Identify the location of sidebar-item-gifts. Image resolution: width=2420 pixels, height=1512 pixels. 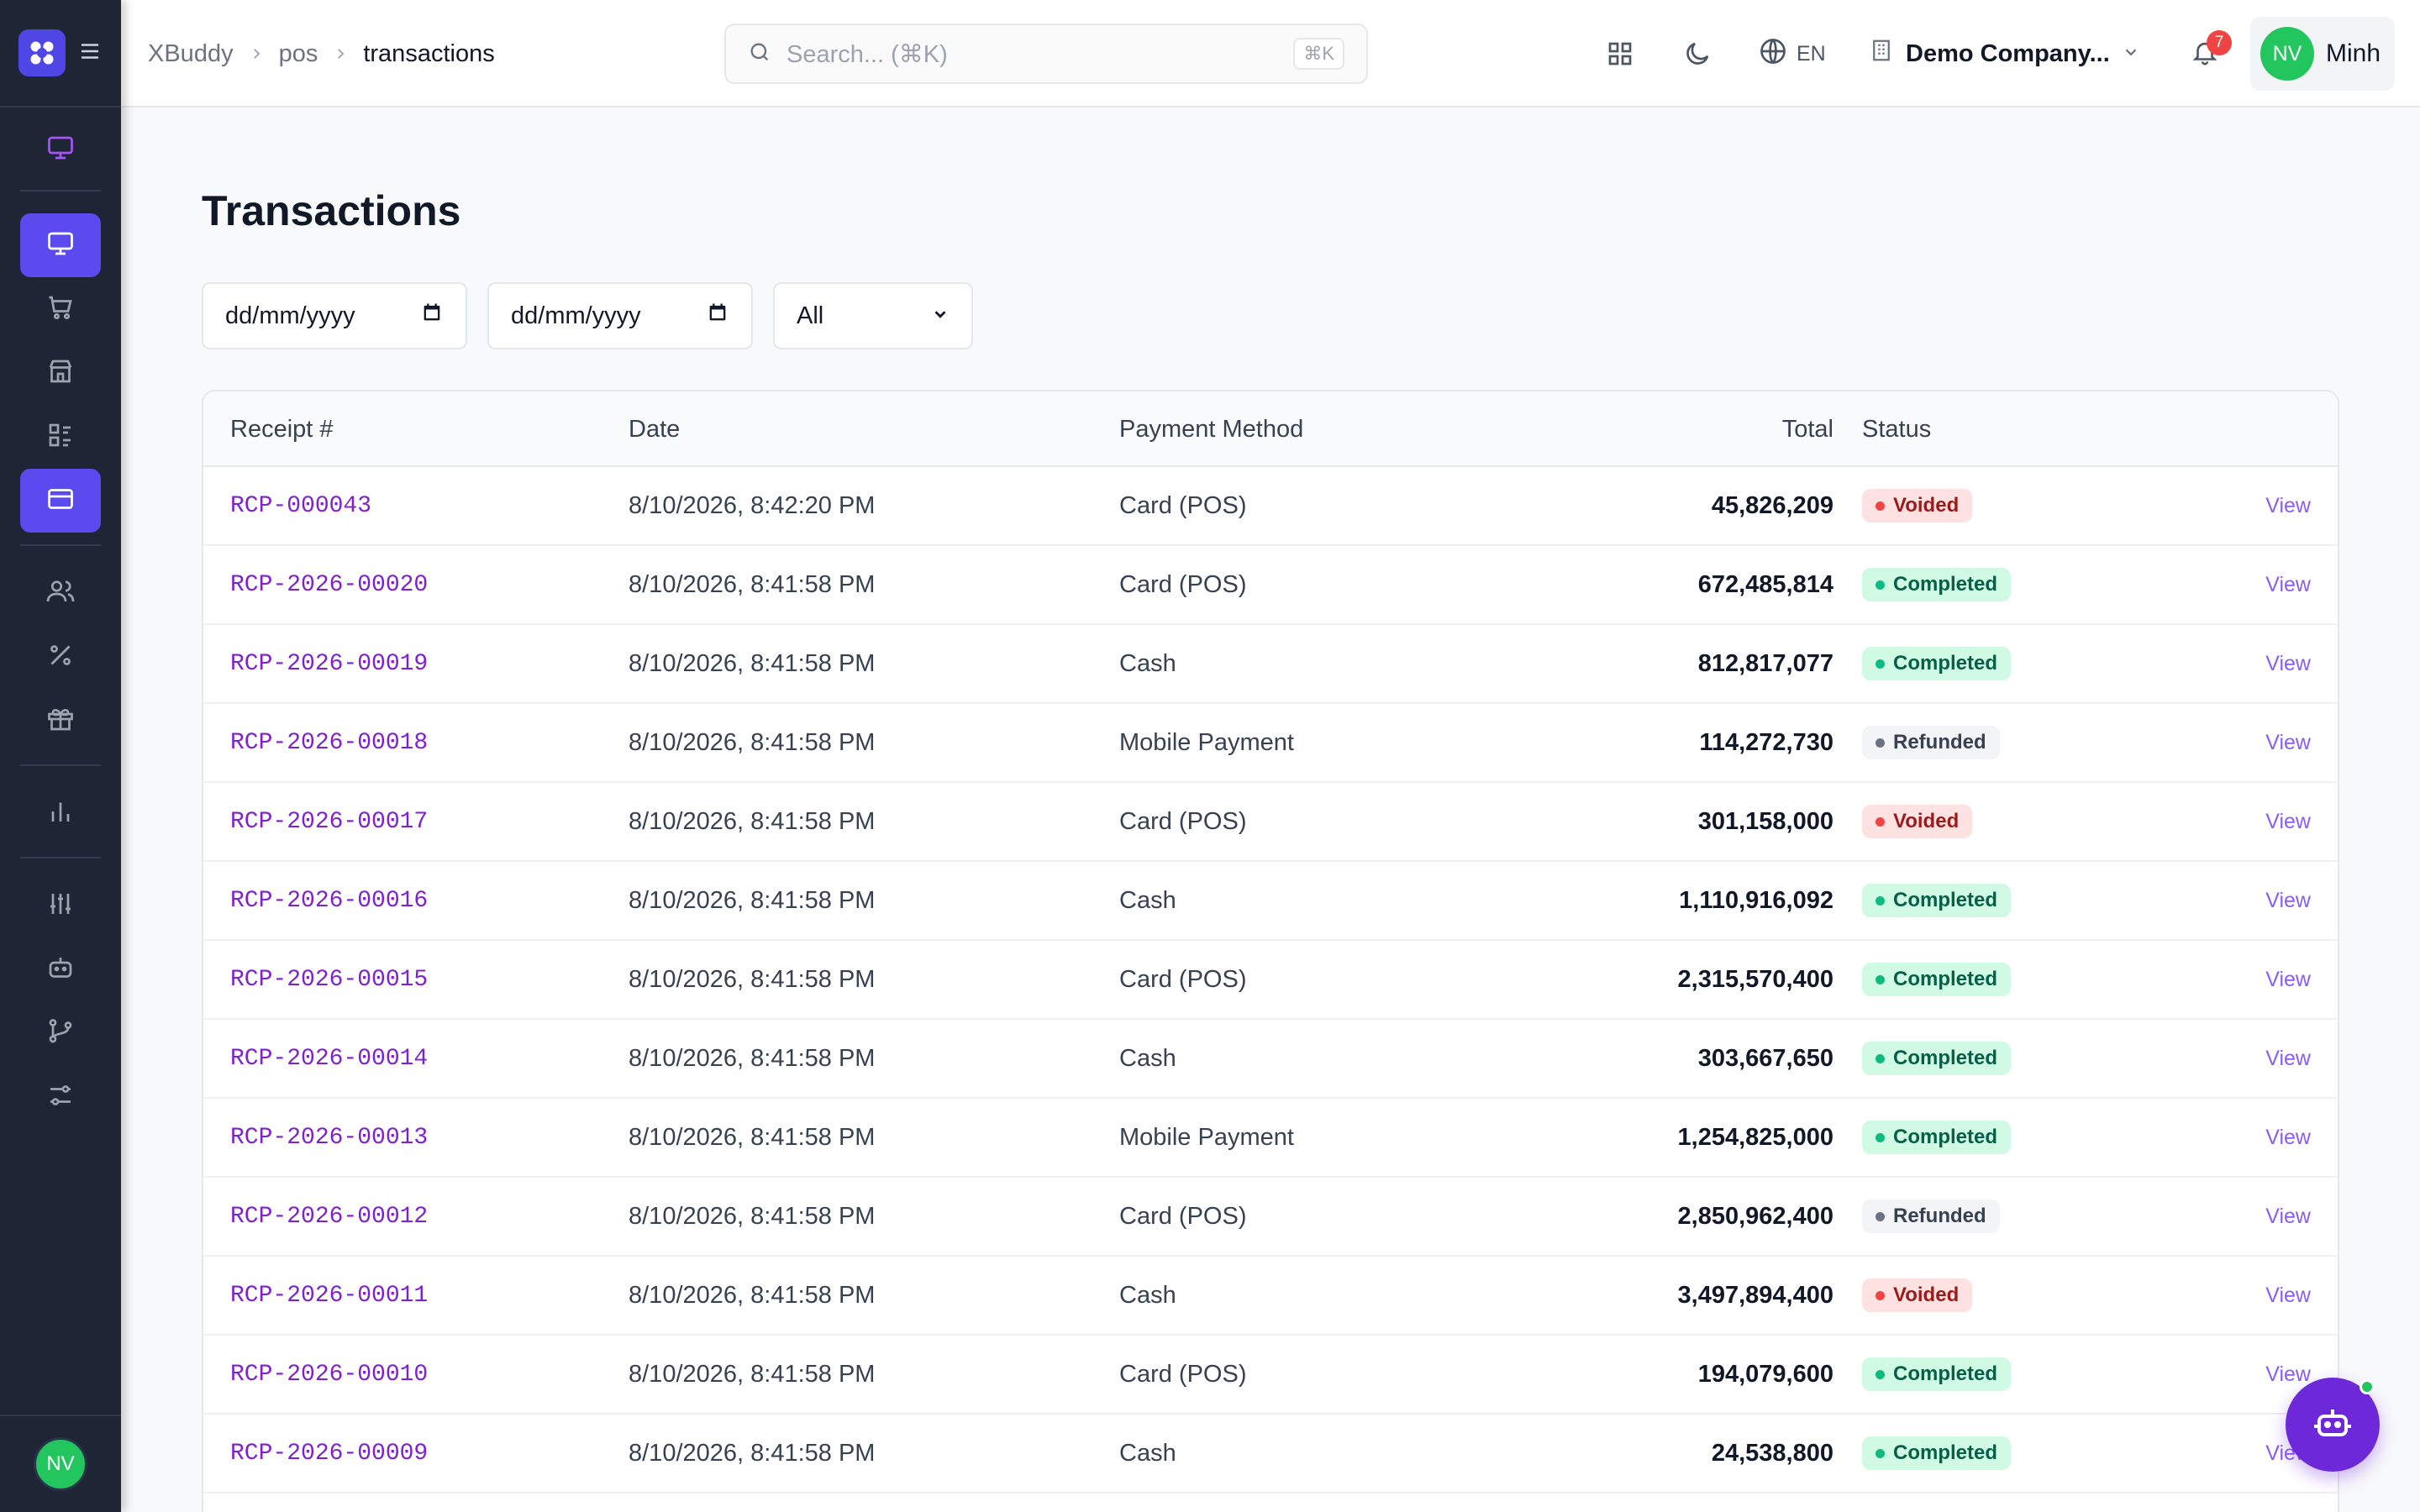
(60, 721).